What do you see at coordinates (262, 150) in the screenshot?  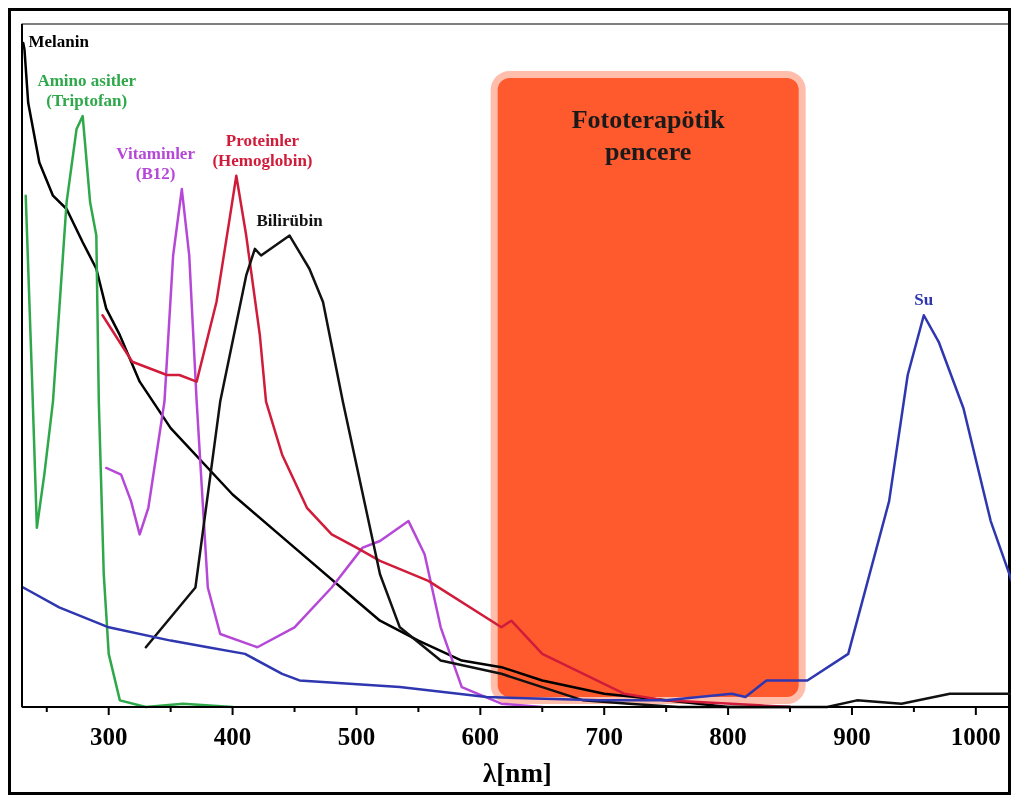 I see `series-label: Proteinler (Hemoglobin)` at bounding box center [262, 150].